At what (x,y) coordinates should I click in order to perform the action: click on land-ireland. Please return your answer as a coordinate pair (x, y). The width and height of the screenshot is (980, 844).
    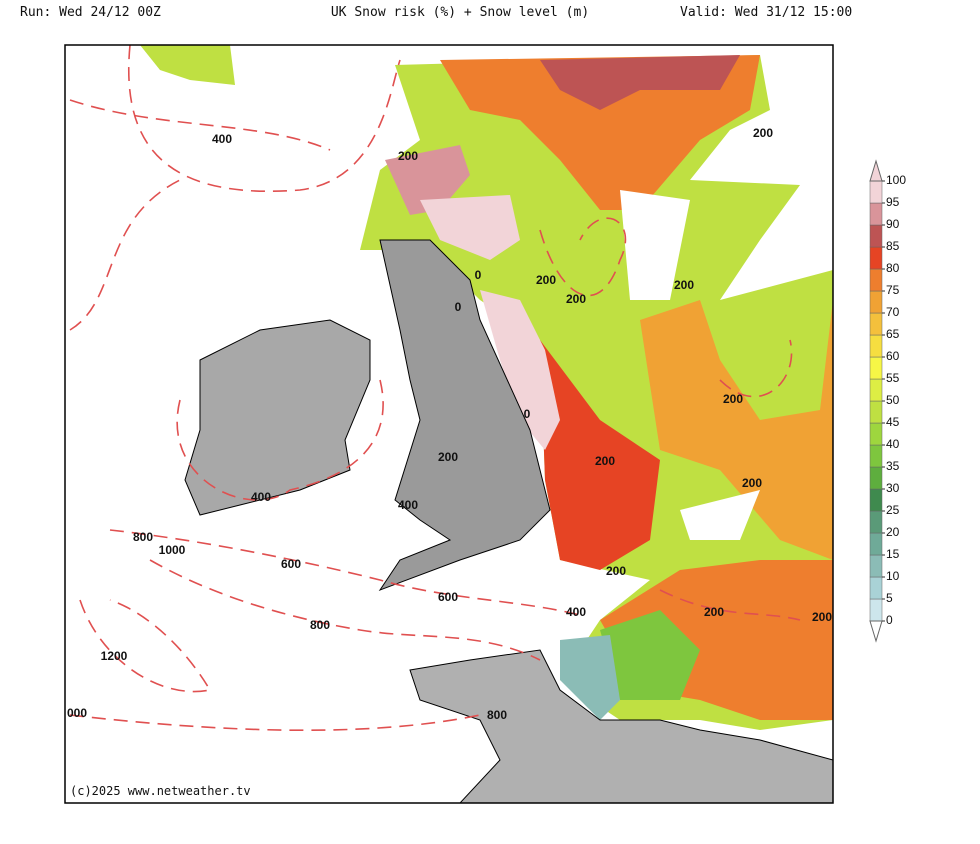
    Looking at the image, I should click on (277, 417).